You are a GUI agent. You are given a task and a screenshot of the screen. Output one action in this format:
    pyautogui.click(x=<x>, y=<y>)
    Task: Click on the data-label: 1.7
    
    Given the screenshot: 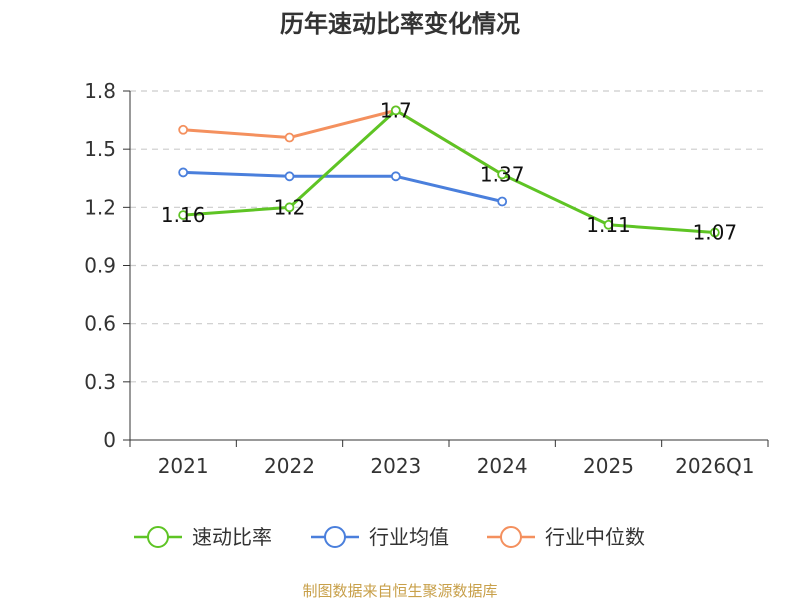 What is the action you would take?
    pyautogui.click(x=396, y=110)
    